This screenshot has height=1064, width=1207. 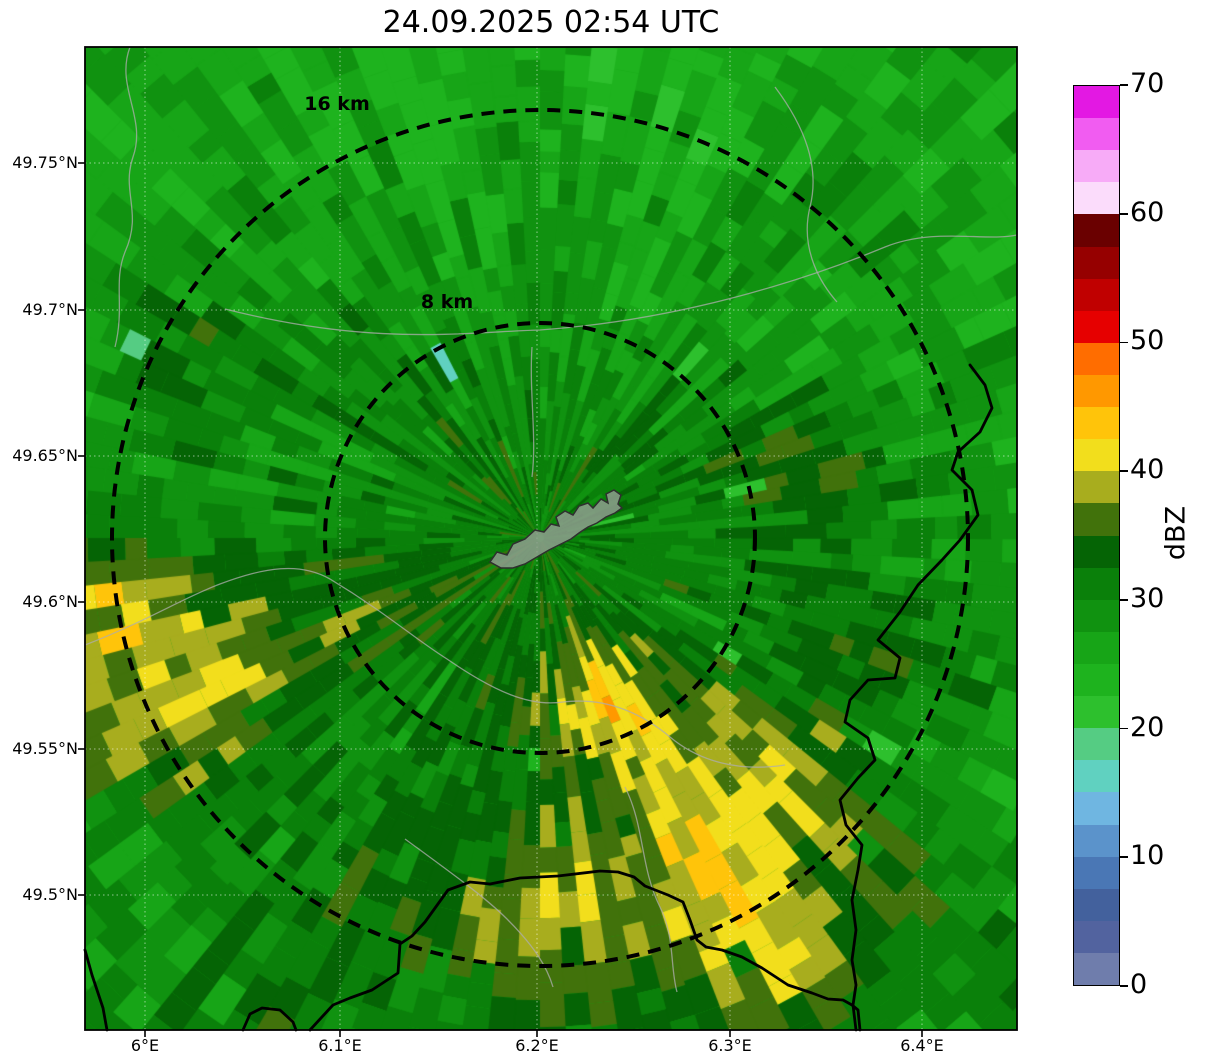 I want to click on colorbar-tick-label: 60, so click(x=1147, y=212).